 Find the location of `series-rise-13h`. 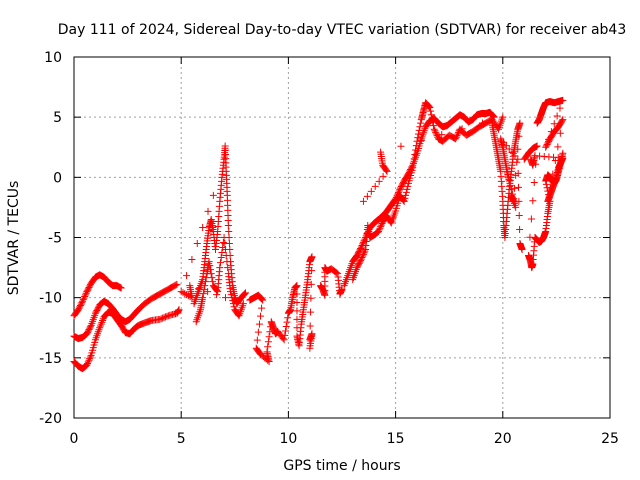

series-rise-13h is located at coordinates (419, 199).